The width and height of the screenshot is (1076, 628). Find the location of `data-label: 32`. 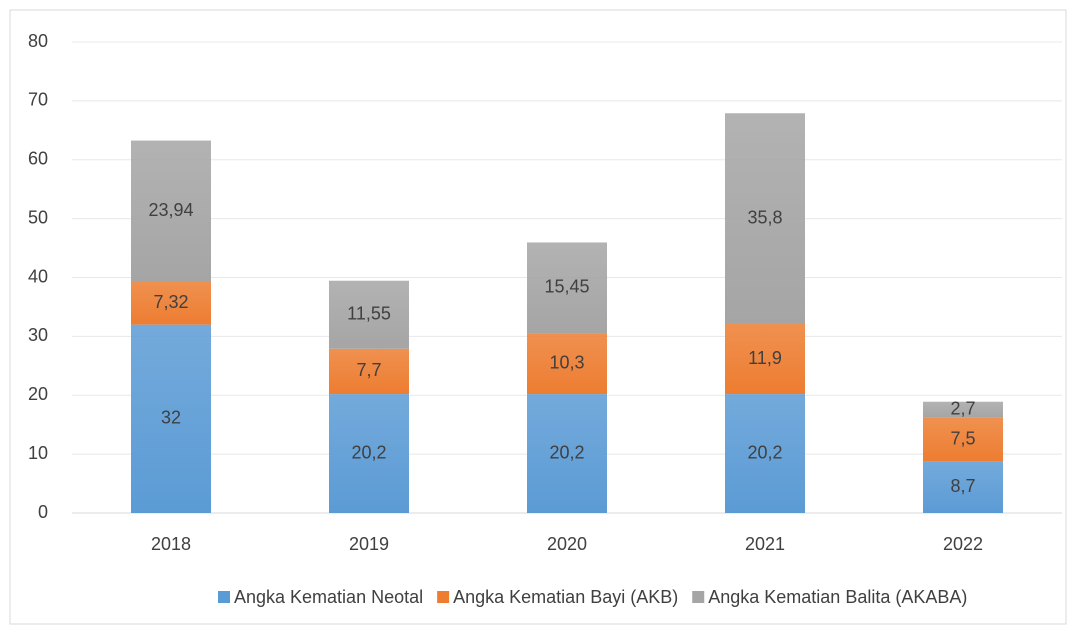

data-label: 32 is located at coordinates (171, 418).